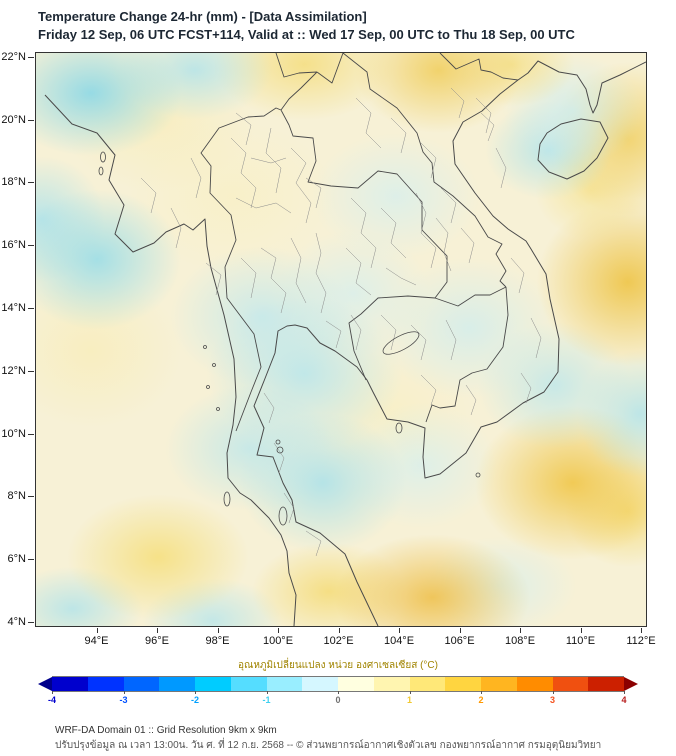 The width and height of the screenshot is (676, 756). I want to click on y-axis-tick-label: 20°N, so click(13, 119).